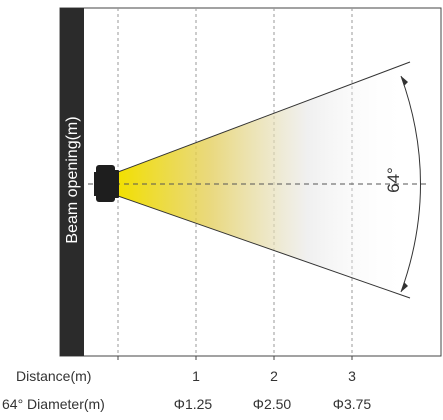 The height and width of the screenshot is (420, 443). Describe the element at coordinates (352, 404) in the screenshot. I see `diameter-tick-3: Φ3.75` at that location.